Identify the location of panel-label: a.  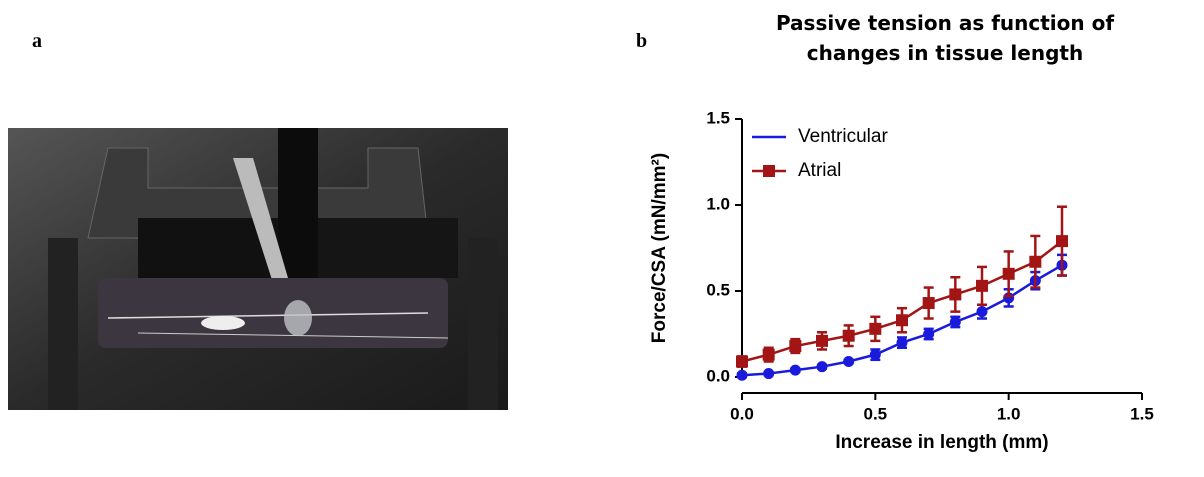
(37, 41).